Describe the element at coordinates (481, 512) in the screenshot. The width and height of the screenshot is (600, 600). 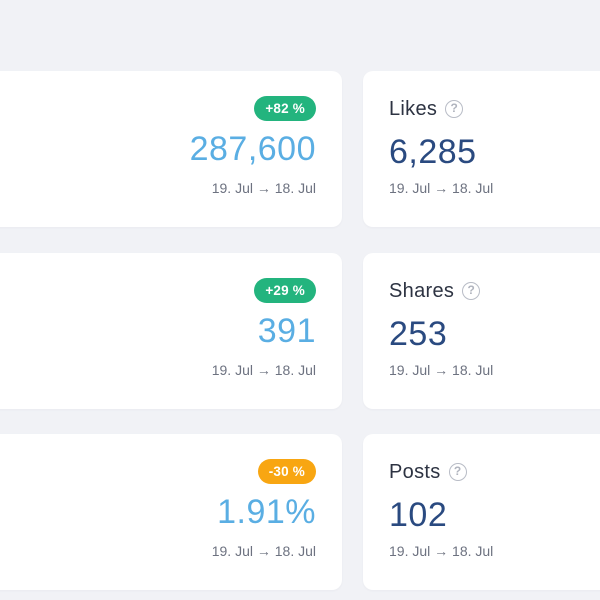
I see `stat-card-posts: Posts ? 102 19. Jul → 18. Jul` at that location.